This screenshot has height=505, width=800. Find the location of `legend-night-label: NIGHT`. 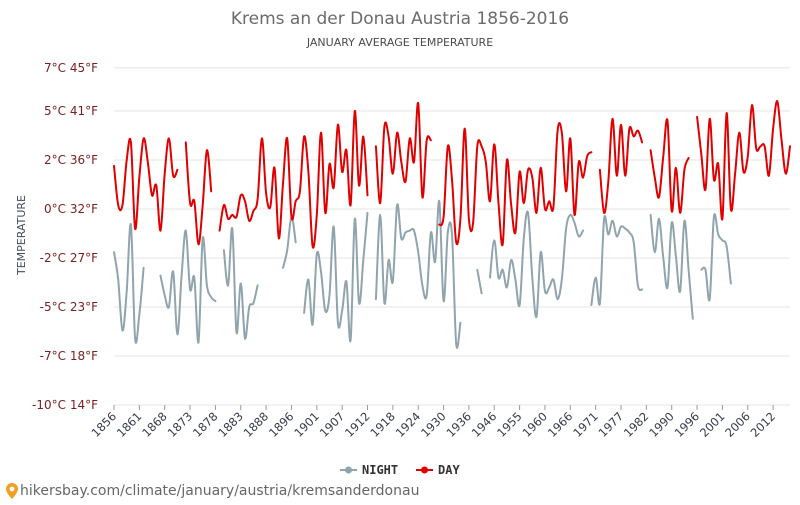

legend-night-label: NIGHT is located at coordinates (380, 470).